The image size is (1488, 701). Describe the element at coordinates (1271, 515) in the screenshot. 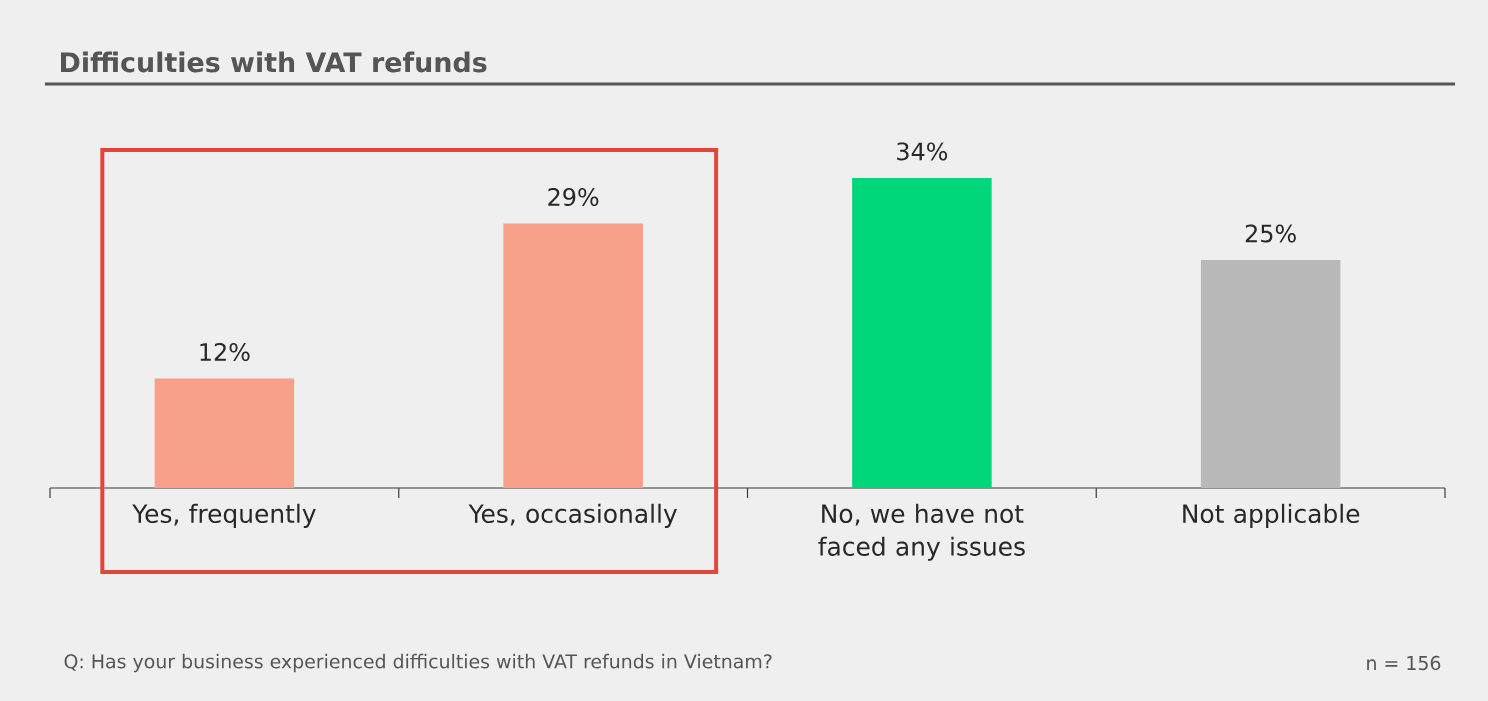

I see `x-tick-label: Not applicable` at that location.